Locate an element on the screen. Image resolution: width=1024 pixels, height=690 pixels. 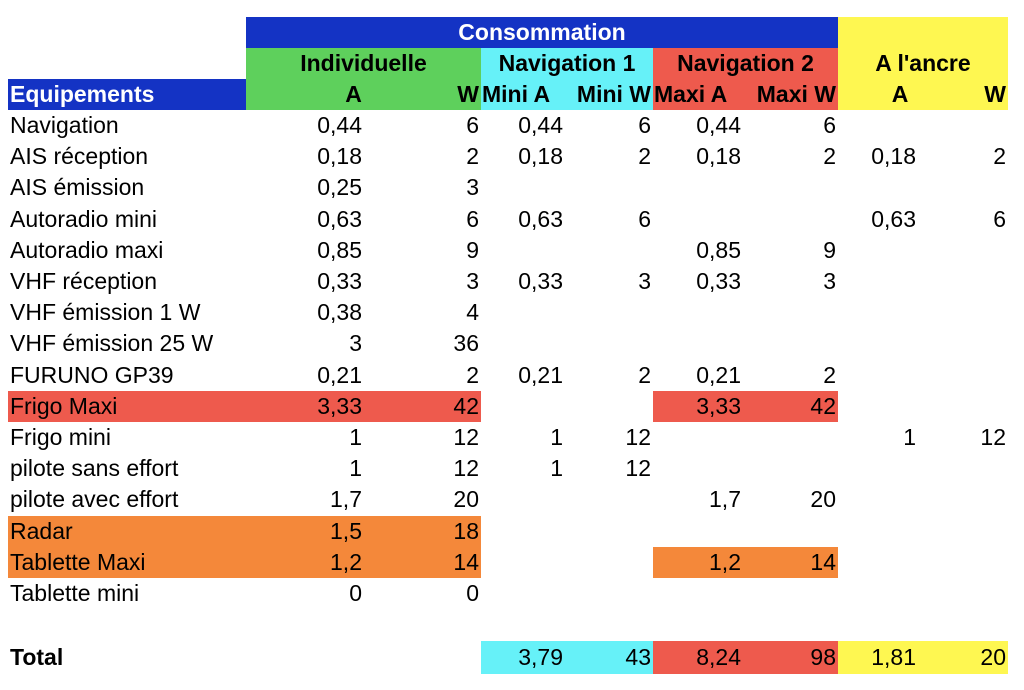
ind-w-cell: 2 is located at coordinates (472, 156).